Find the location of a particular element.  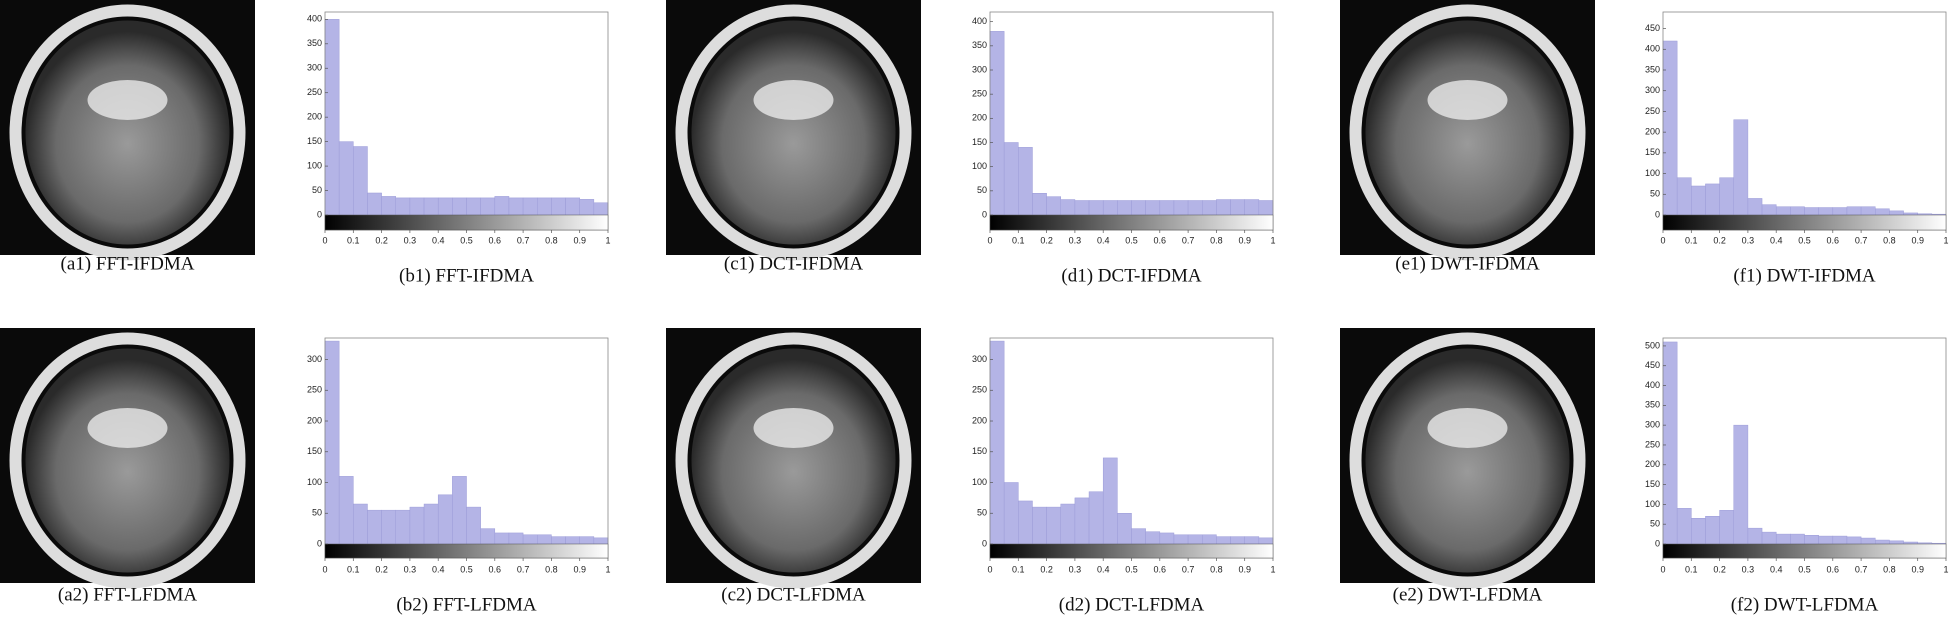

x-tick-label: 0.7 is located at coordinates (523, 240).